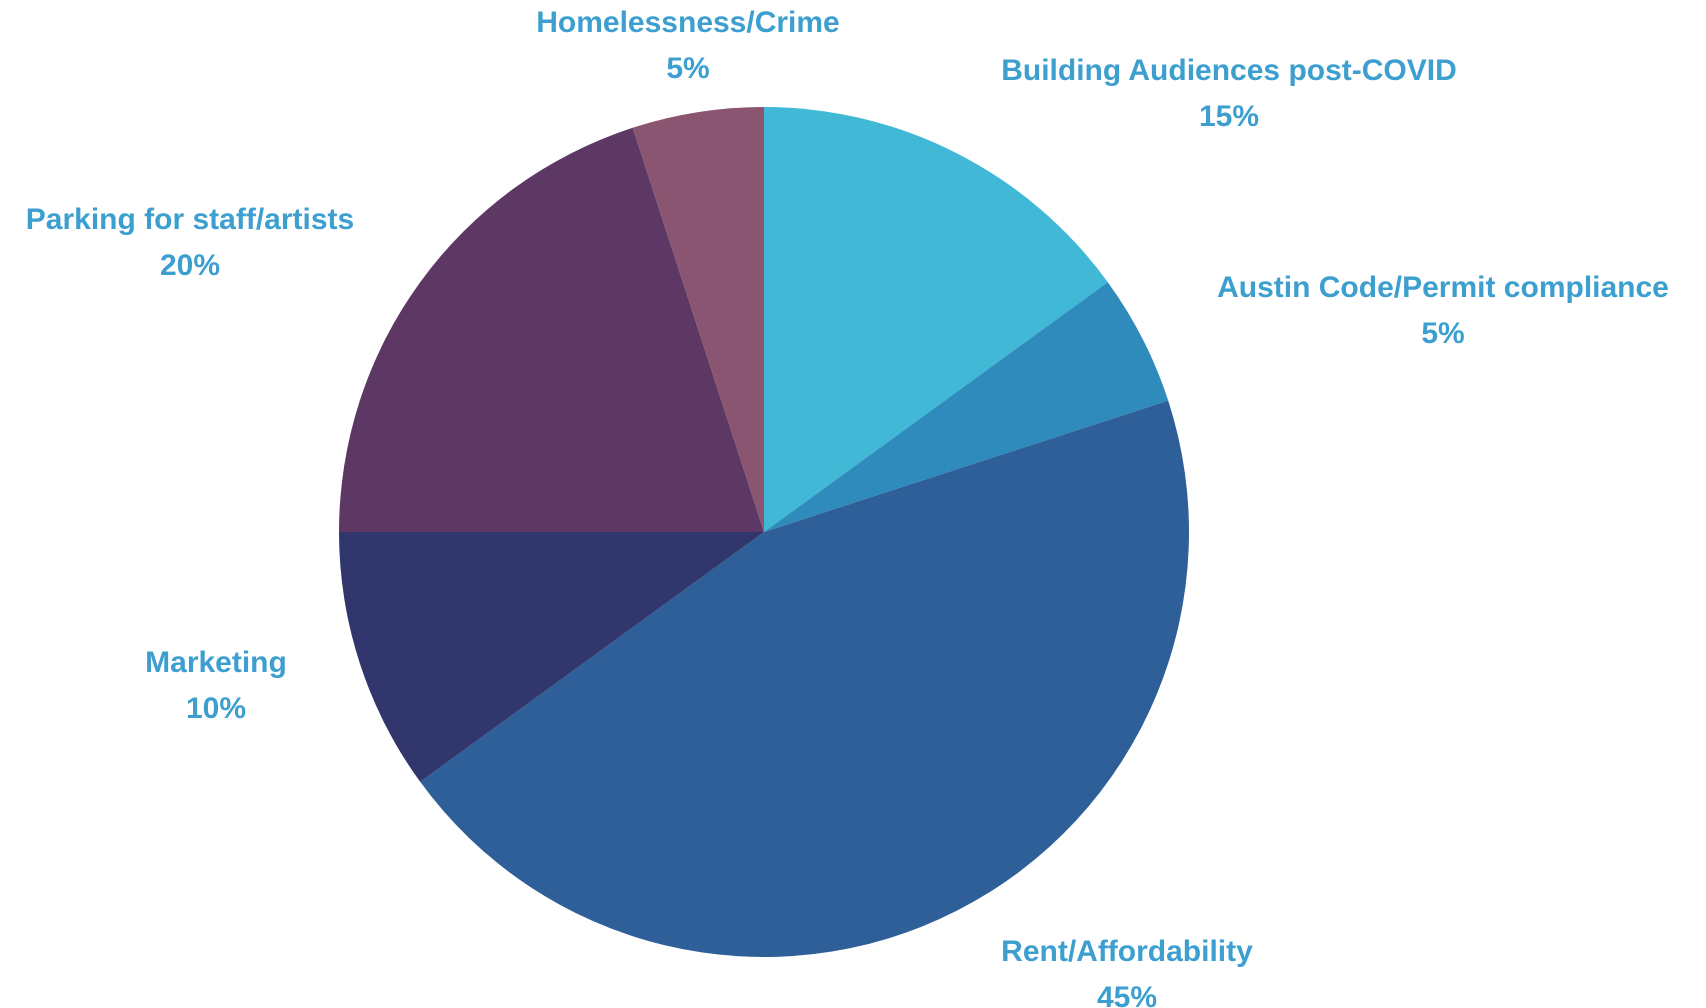 This screenshot has width=1706, height=1008. What do you see at coordinates (551, 657) in the screenshot?
I see `pie-slice-marketing` at bounding box center [551, 657].